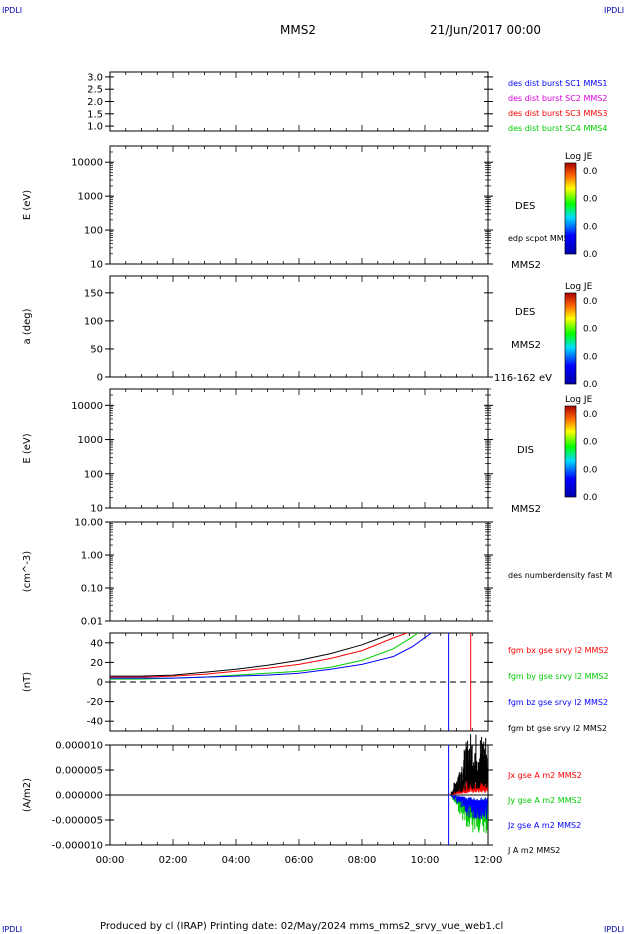 This screenshot has height=934, width=630. I want to click on ytick-label: 3.0, so click(95, 77).